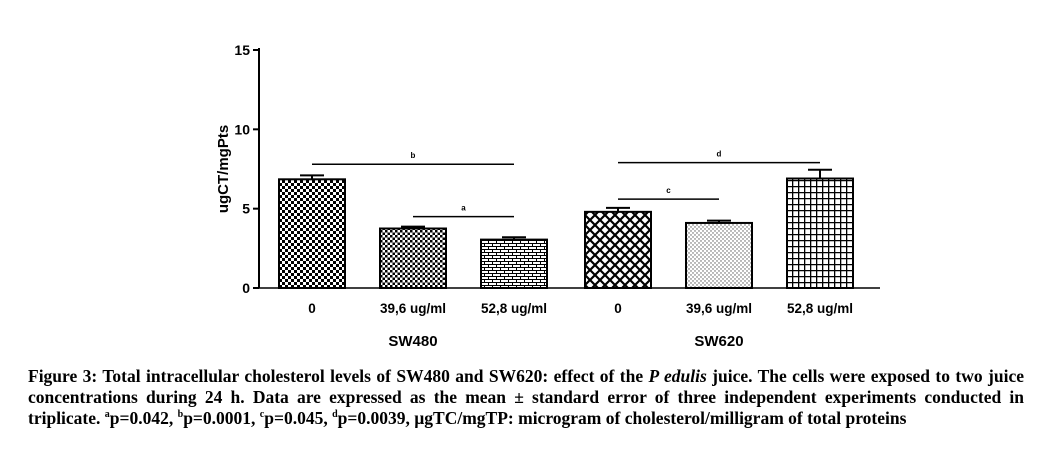  Describe the element at coordinates (143, 418) in the screenshot. I see `caption-stat-a: p=0.042,` at that location.